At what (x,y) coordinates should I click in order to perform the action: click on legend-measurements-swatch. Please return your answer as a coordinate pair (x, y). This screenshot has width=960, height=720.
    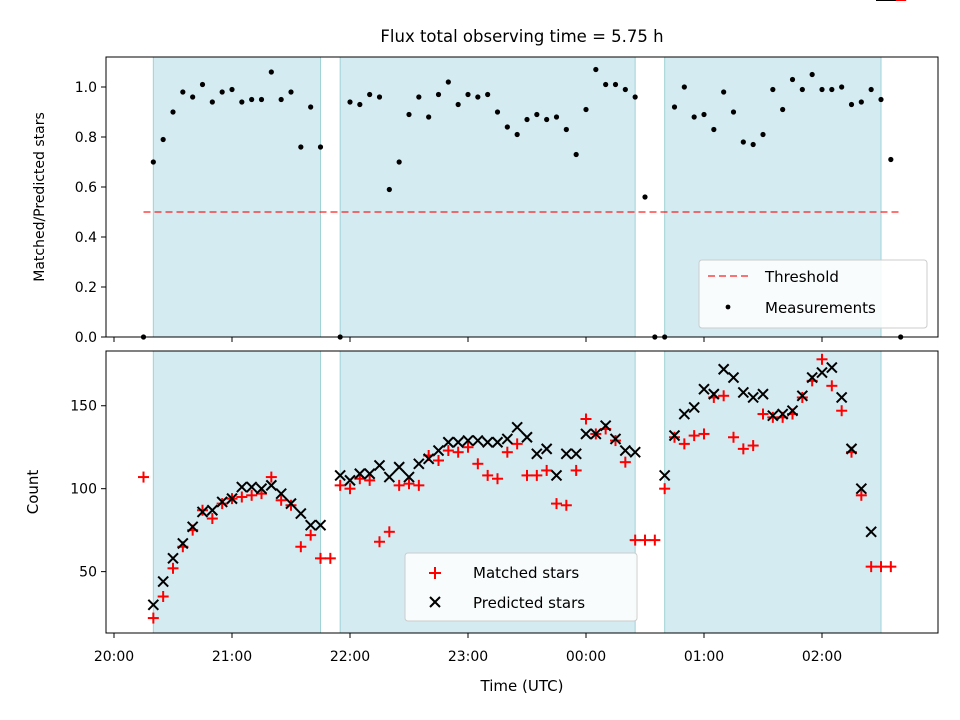
    Looking at the image, I should click on (728, 307).